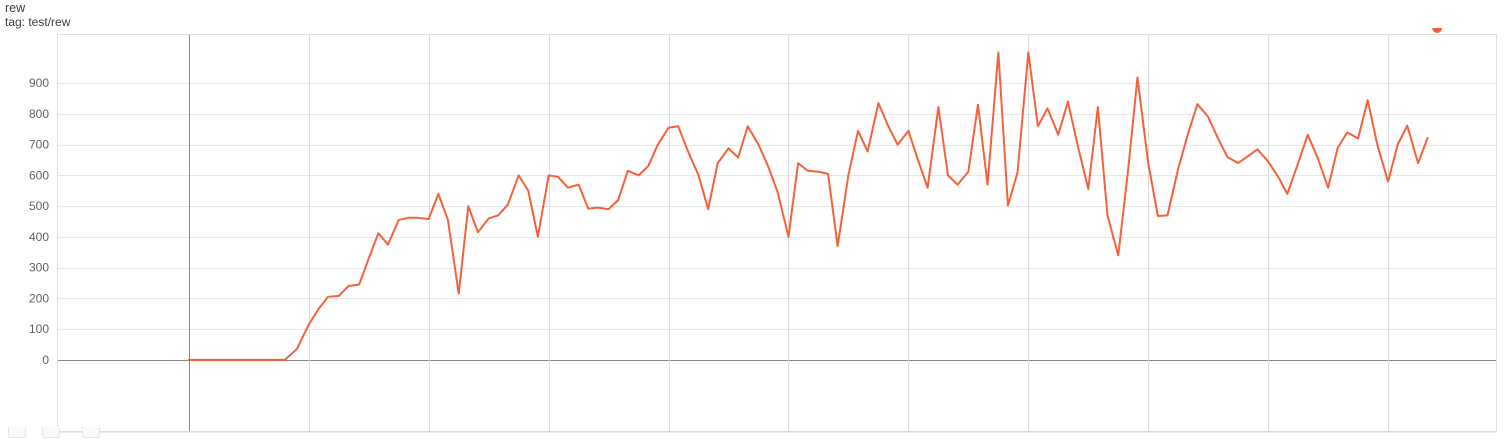 Image resolution: width=1512 pixels, height=441 pixels. Describe the element at coordinates (39, 329) in the screenshot. I see `y-tick-label-100: 100` at that location.